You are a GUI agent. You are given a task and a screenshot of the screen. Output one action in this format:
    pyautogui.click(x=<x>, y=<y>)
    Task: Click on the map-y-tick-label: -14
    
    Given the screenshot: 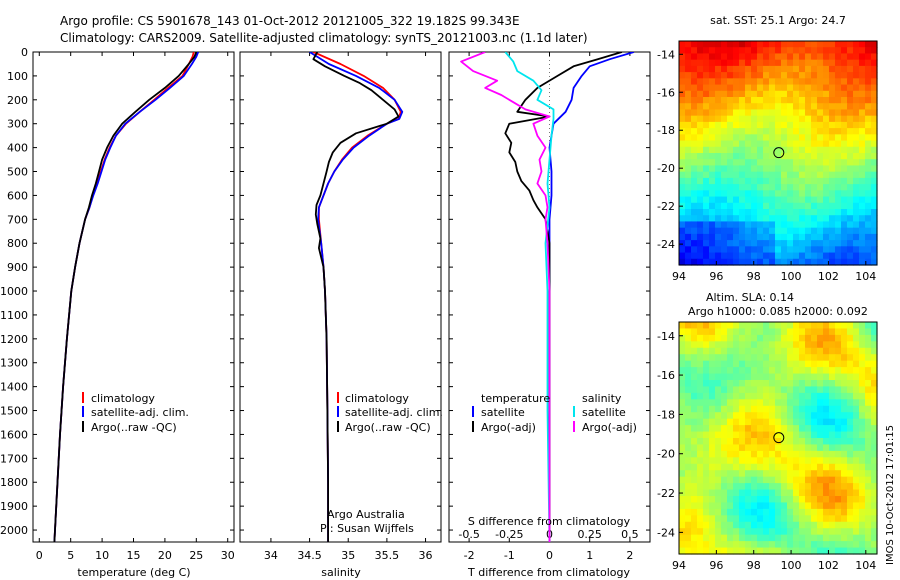 What is the action you would take?
    pyautogui.click(x=666, y=336)
    